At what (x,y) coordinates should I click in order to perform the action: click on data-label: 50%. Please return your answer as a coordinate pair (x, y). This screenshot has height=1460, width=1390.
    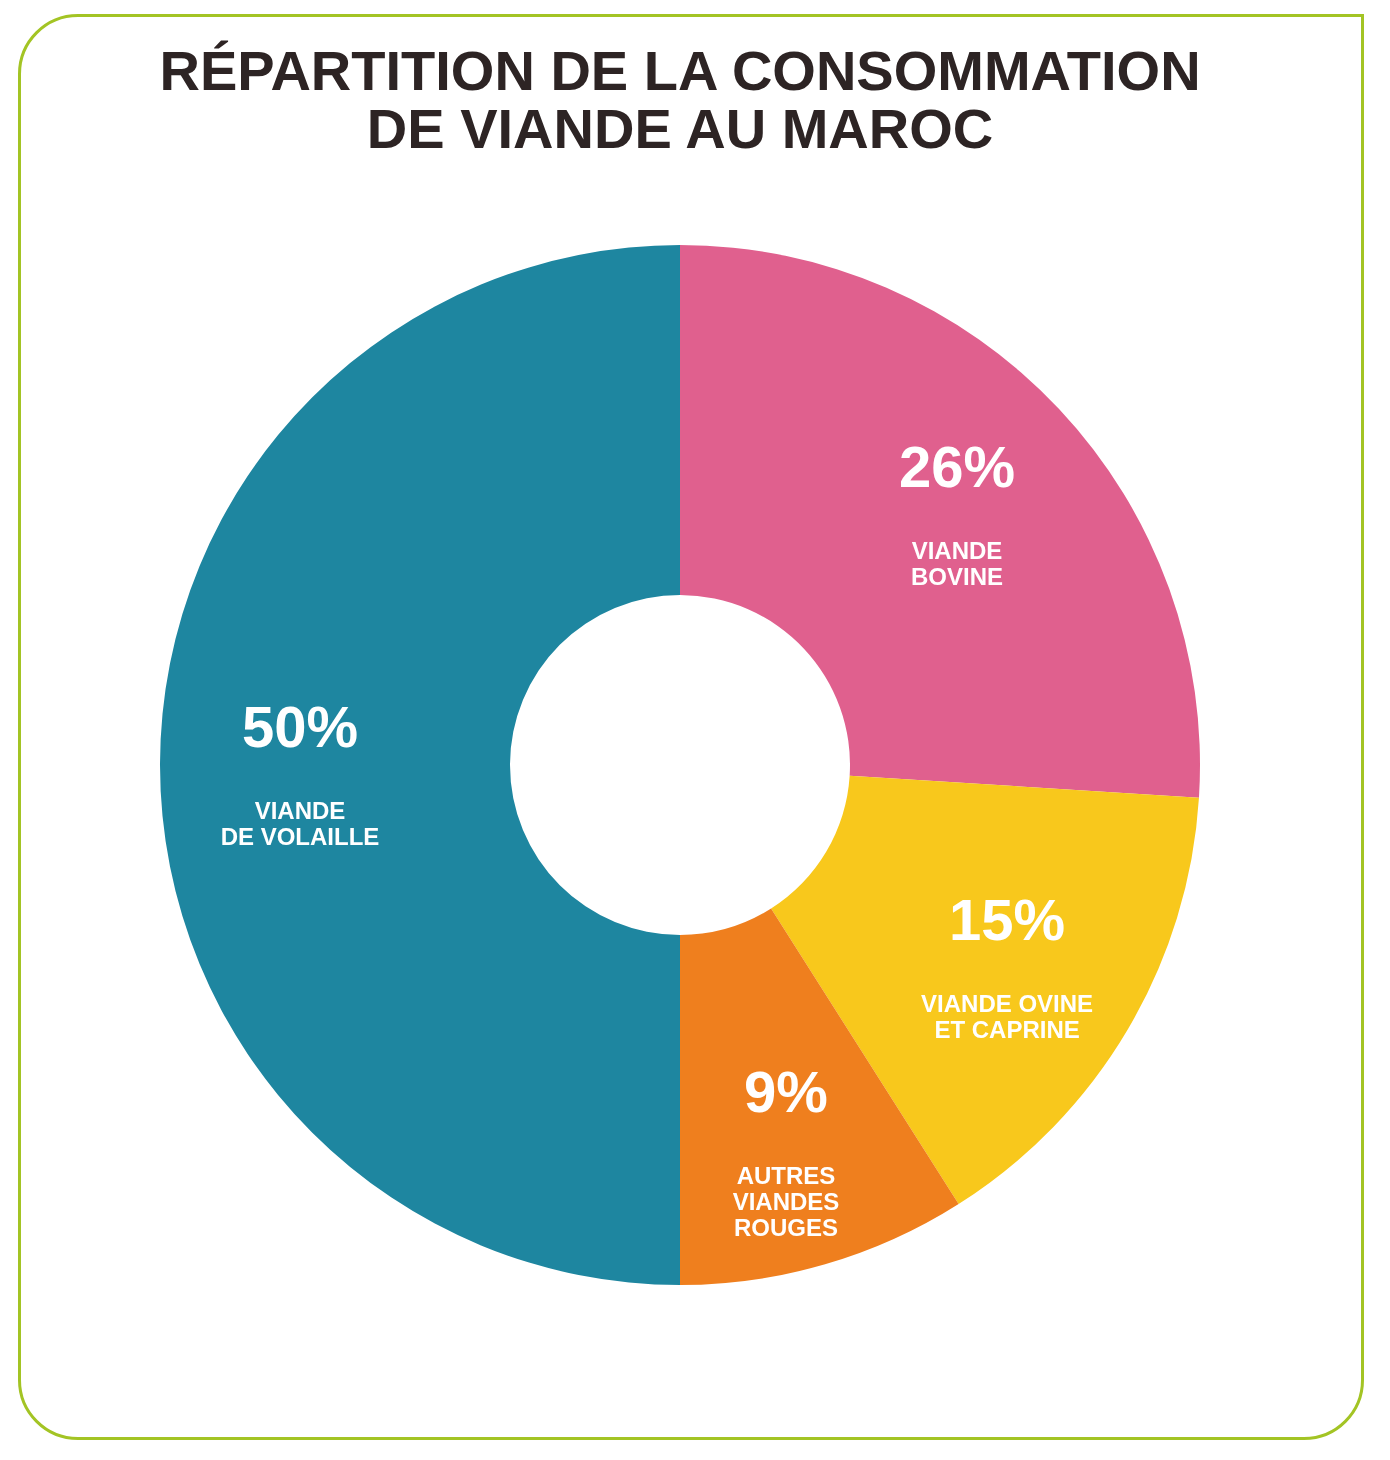
    Looking at the image, I should click on (300, 726).